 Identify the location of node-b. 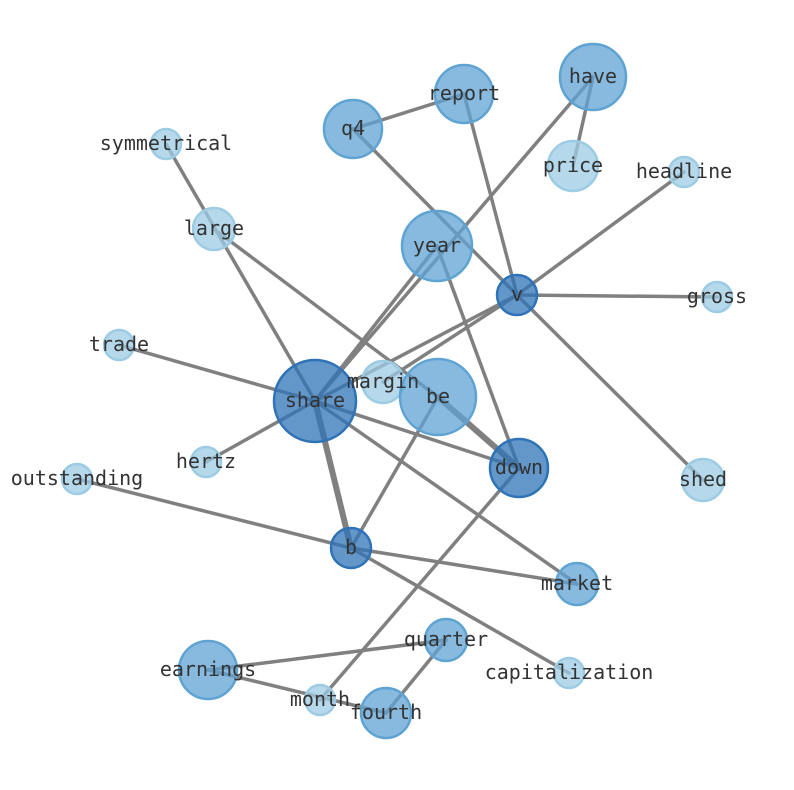
(351, 548).